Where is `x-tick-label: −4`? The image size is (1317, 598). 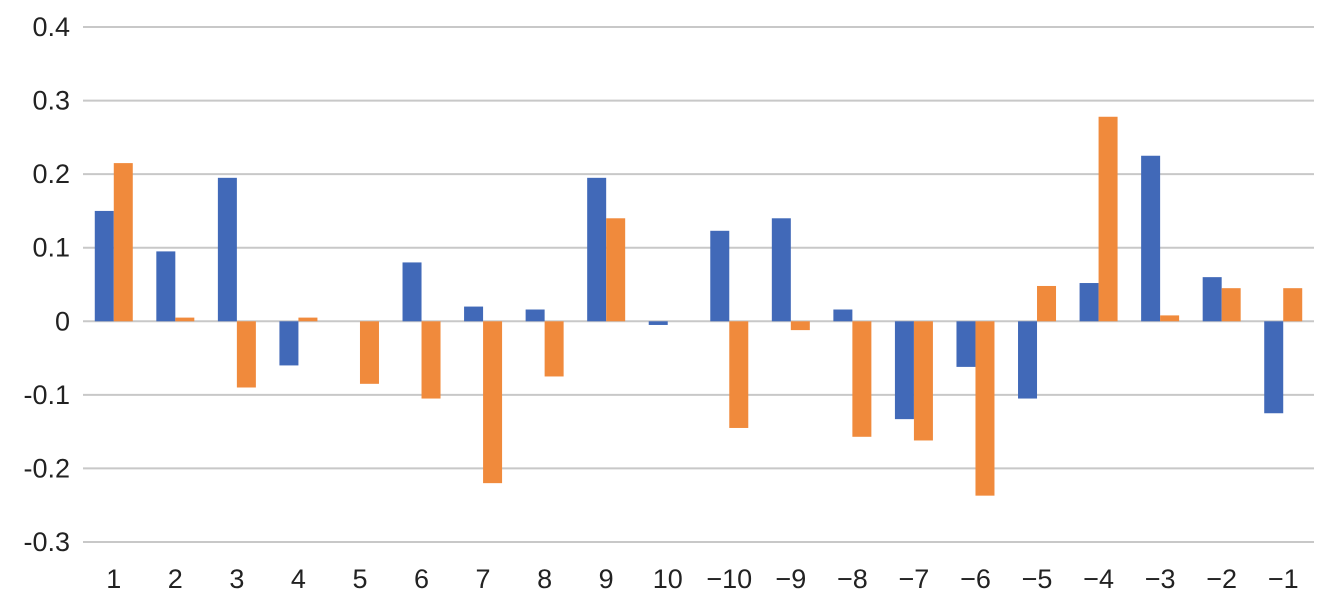 x-tick-label: −4 is located at coordinates (1098, 579).